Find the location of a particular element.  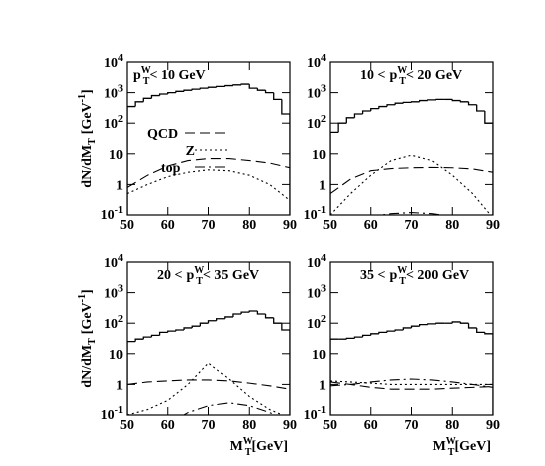

x-axis-label: MW T[GeV] is located at coordinates (259, 447).